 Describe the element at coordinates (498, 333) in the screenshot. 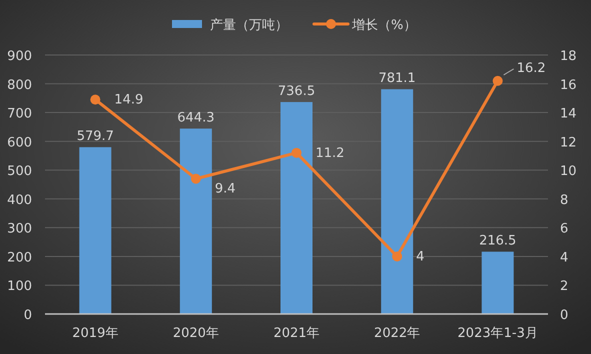

I see `x-tick-label: 2023年1-3月` at that location.